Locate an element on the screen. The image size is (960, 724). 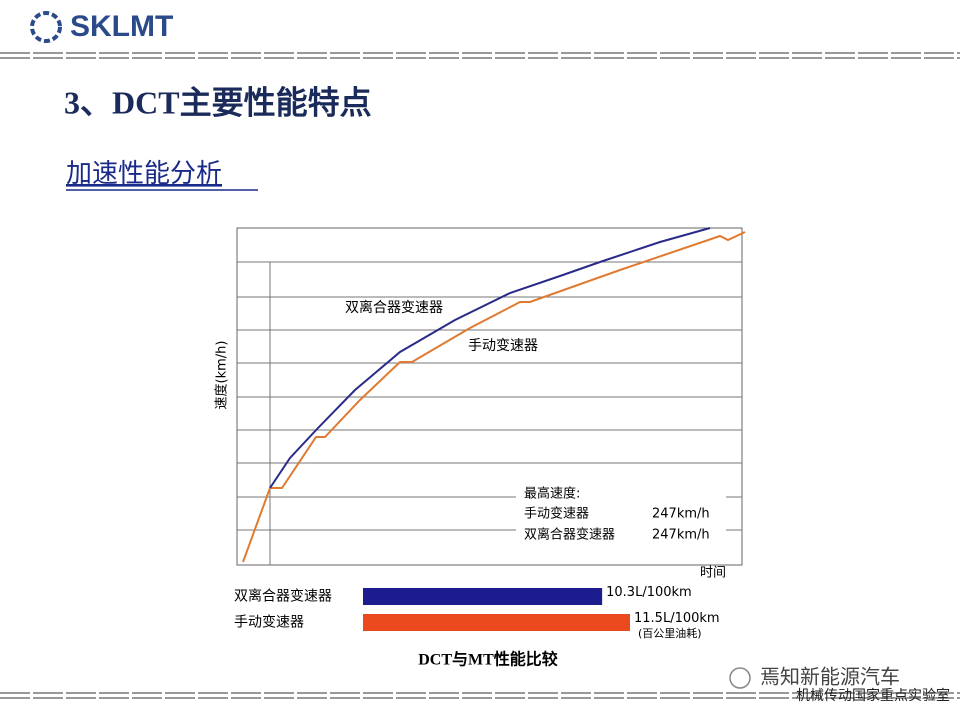
series-label: 双离合器变速器 is located at coordinates (394, 307).